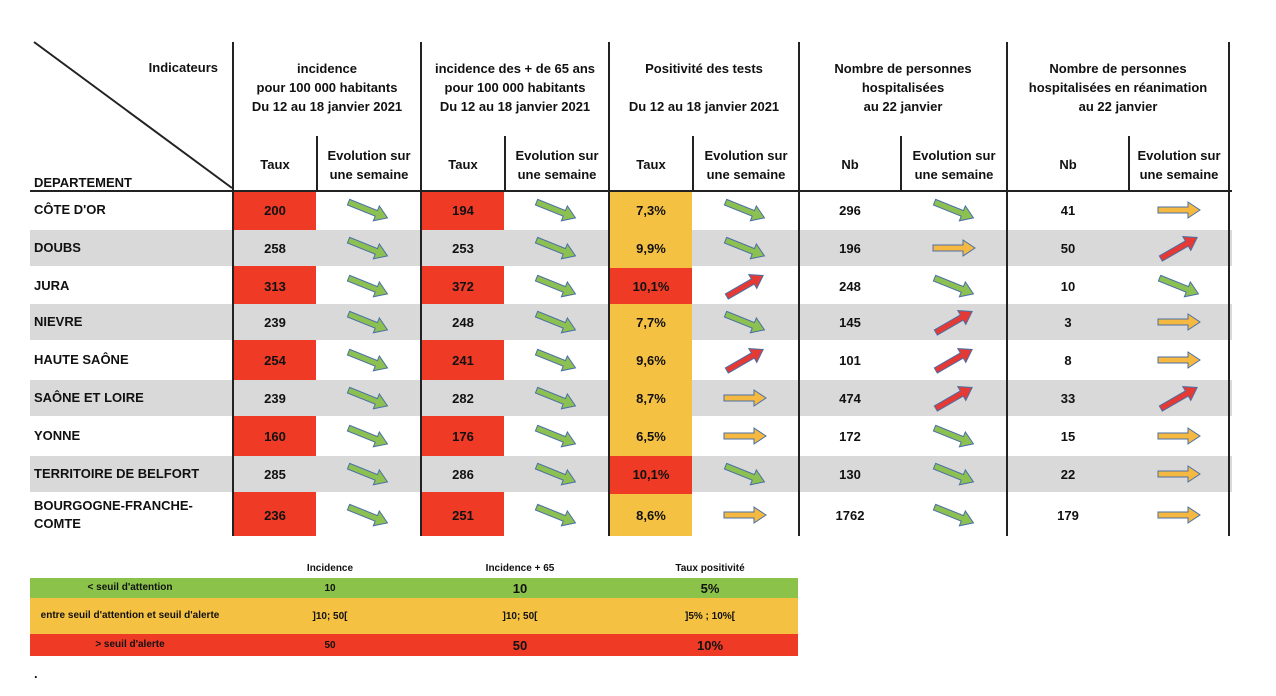 This screenshot has width=1276, height=696. I want to click on incidence-value: 236, so click(275, 515).